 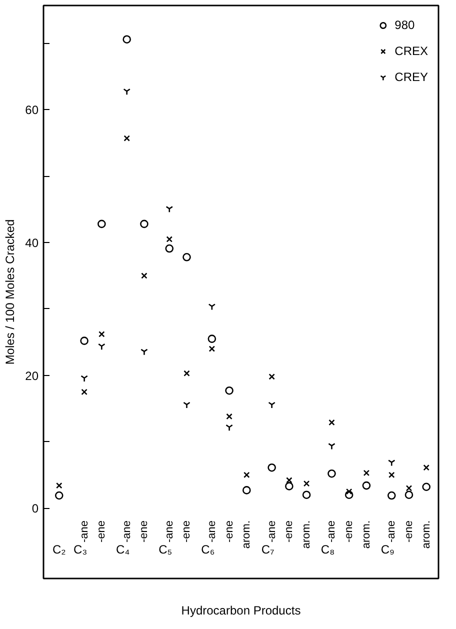 What do you see at coordinates (404, 25) in the screenshot?
I see `legend-label: 980` at bounding box center [404, 25].